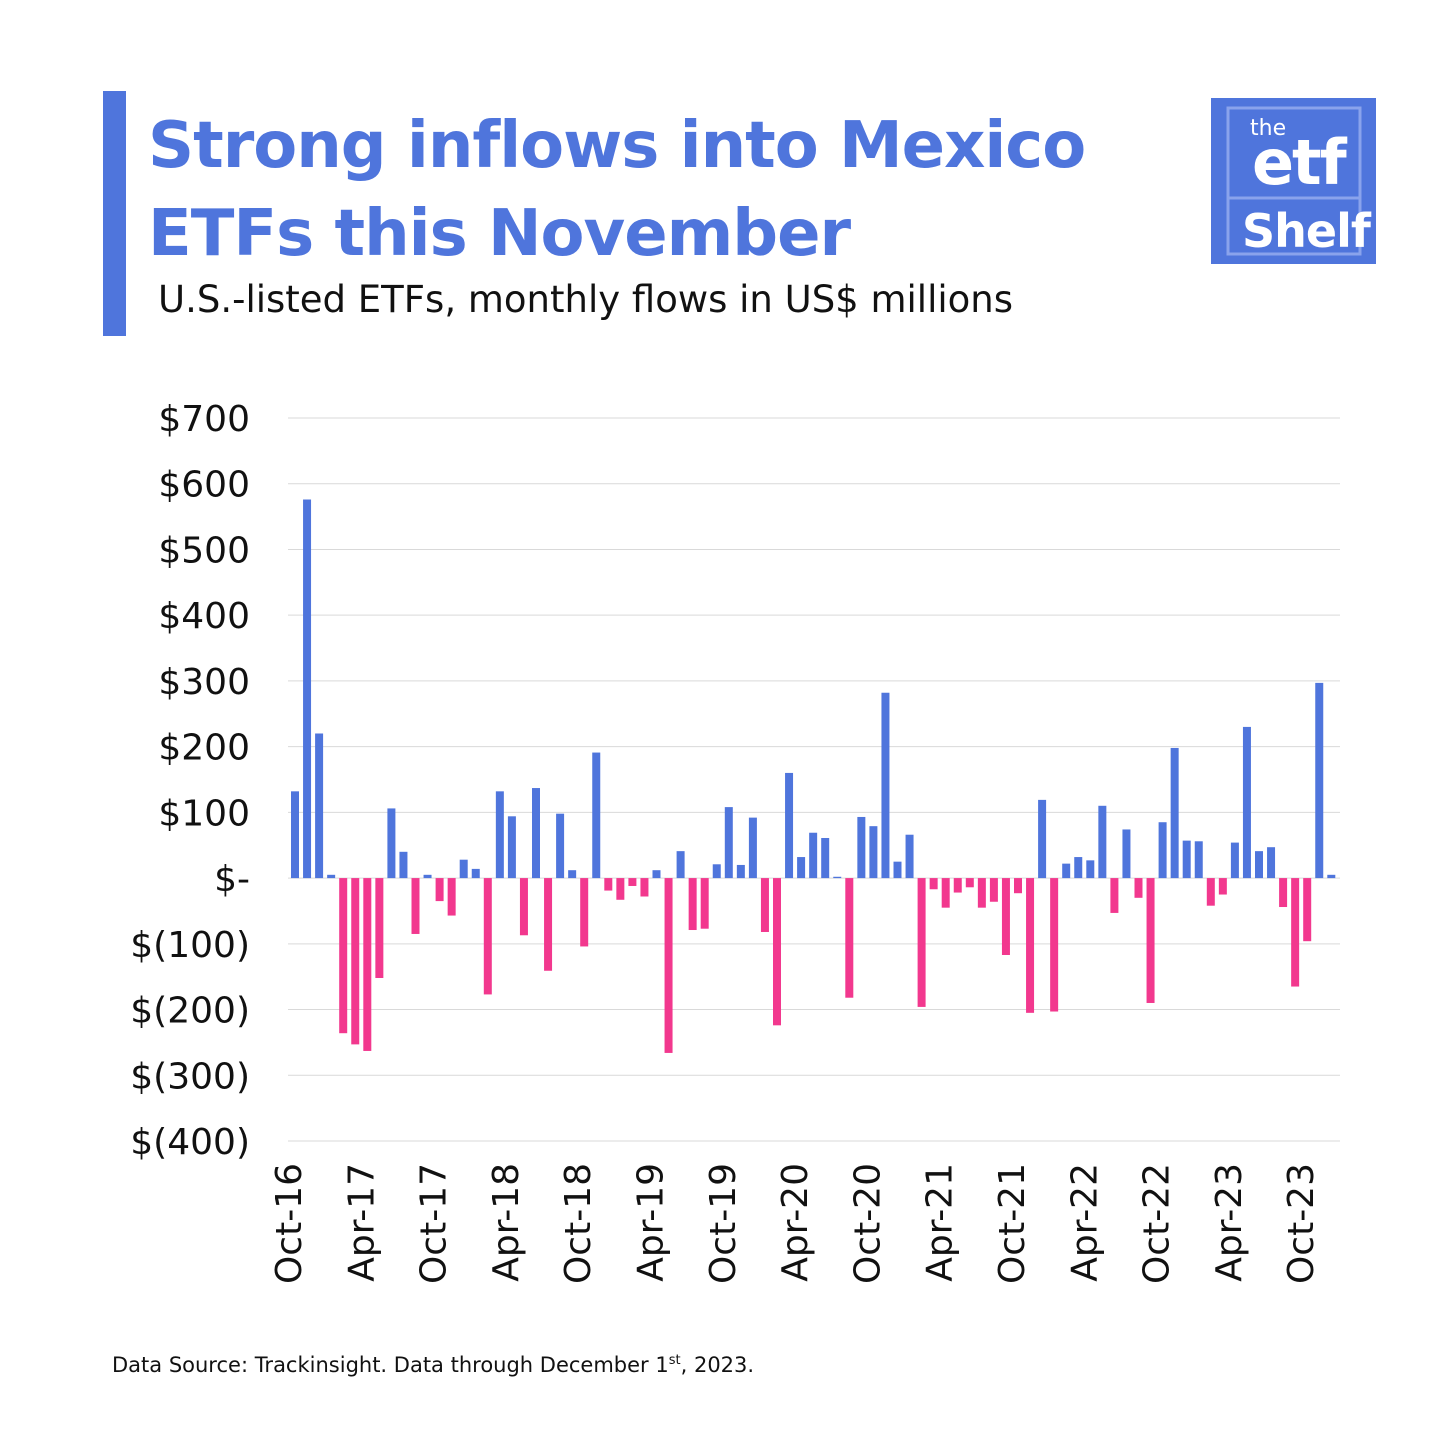  I want to click on y-tick-label: $700, so click(204, 419).